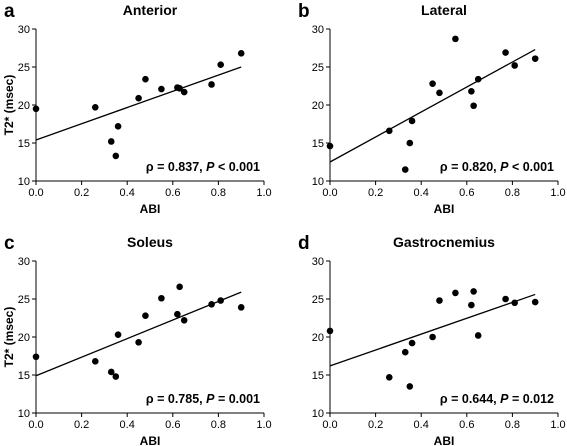 The image size is (567, 446). Describe the element at coordinates (150, 242) in the screenshot. I see `chart-title: Soleus` at that location.